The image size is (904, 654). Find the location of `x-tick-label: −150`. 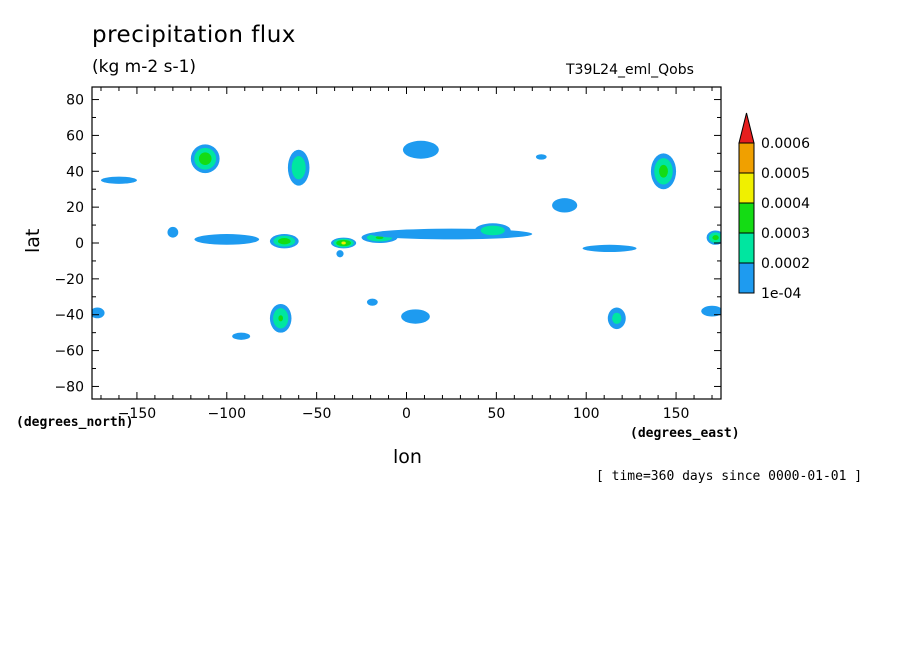

x-tick-label: −150 is located at coordinates (137, 414).